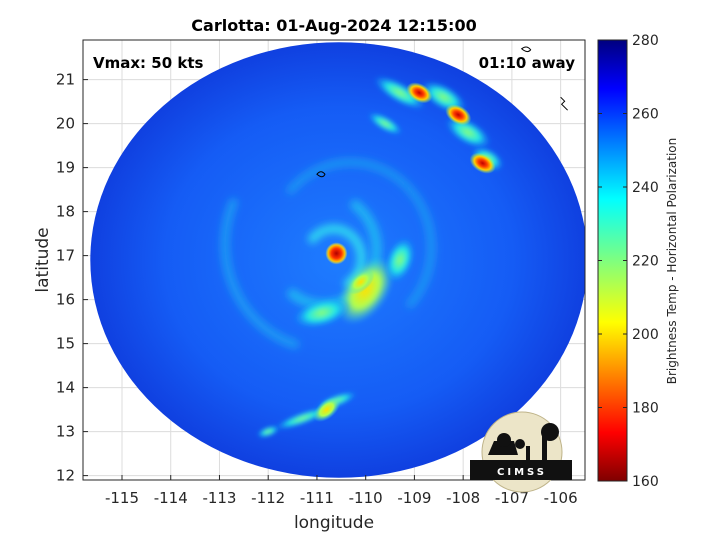 The width and height of the screenshot is (720, 540). Describe the element at coordinates (65, 80) in the screenshot. I see `y-tick-label: 21` at that location.